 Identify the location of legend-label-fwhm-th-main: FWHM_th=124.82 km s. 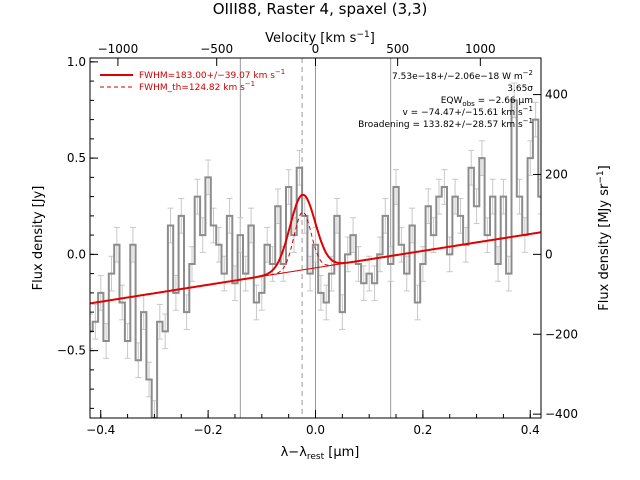
(192, 88).